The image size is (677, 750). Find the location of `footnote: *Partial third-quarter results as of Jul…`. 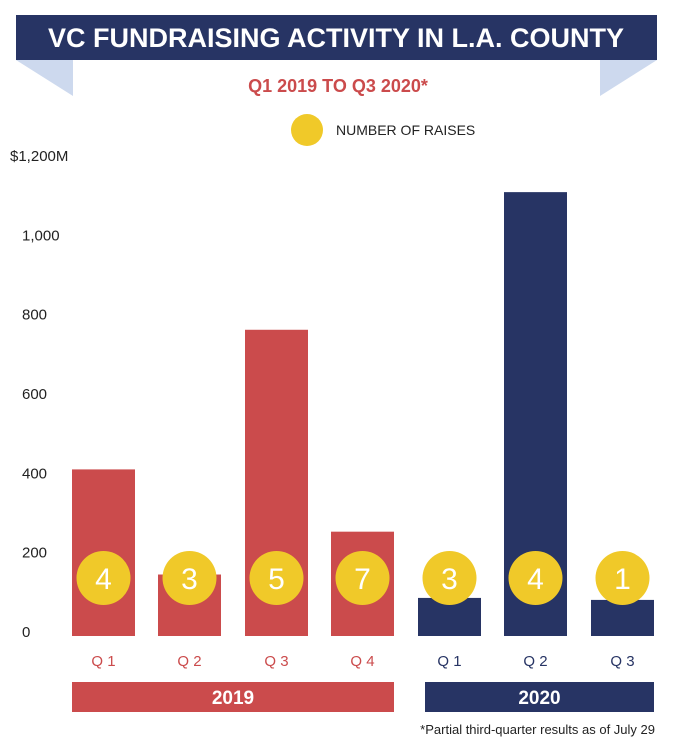

footnote: *Partial third-quarter results as of Jul… is located at coordinates (537, 729).